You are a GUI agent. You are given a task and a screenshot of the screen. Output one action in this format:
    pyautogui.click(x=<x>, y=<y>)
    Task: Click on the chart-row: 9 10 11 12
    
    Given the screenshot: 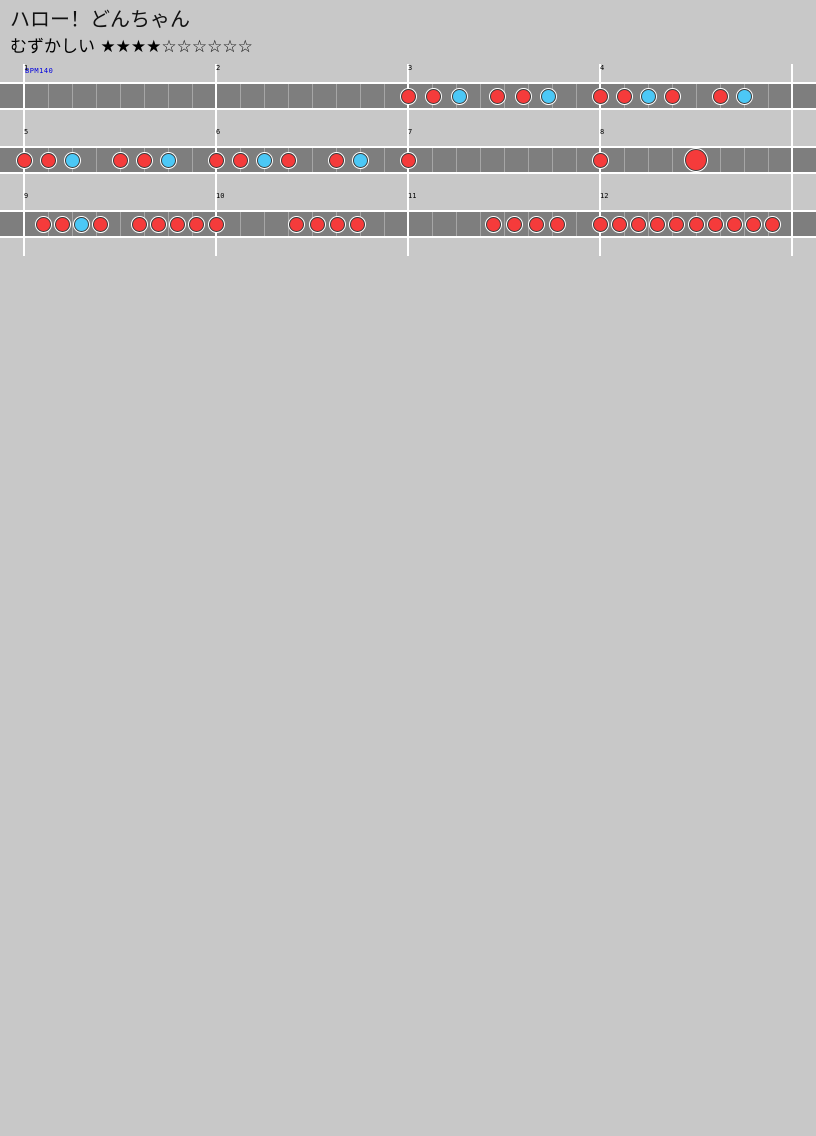 What is the action you would take?
    pyautogui.click(x=408, y=224)
    